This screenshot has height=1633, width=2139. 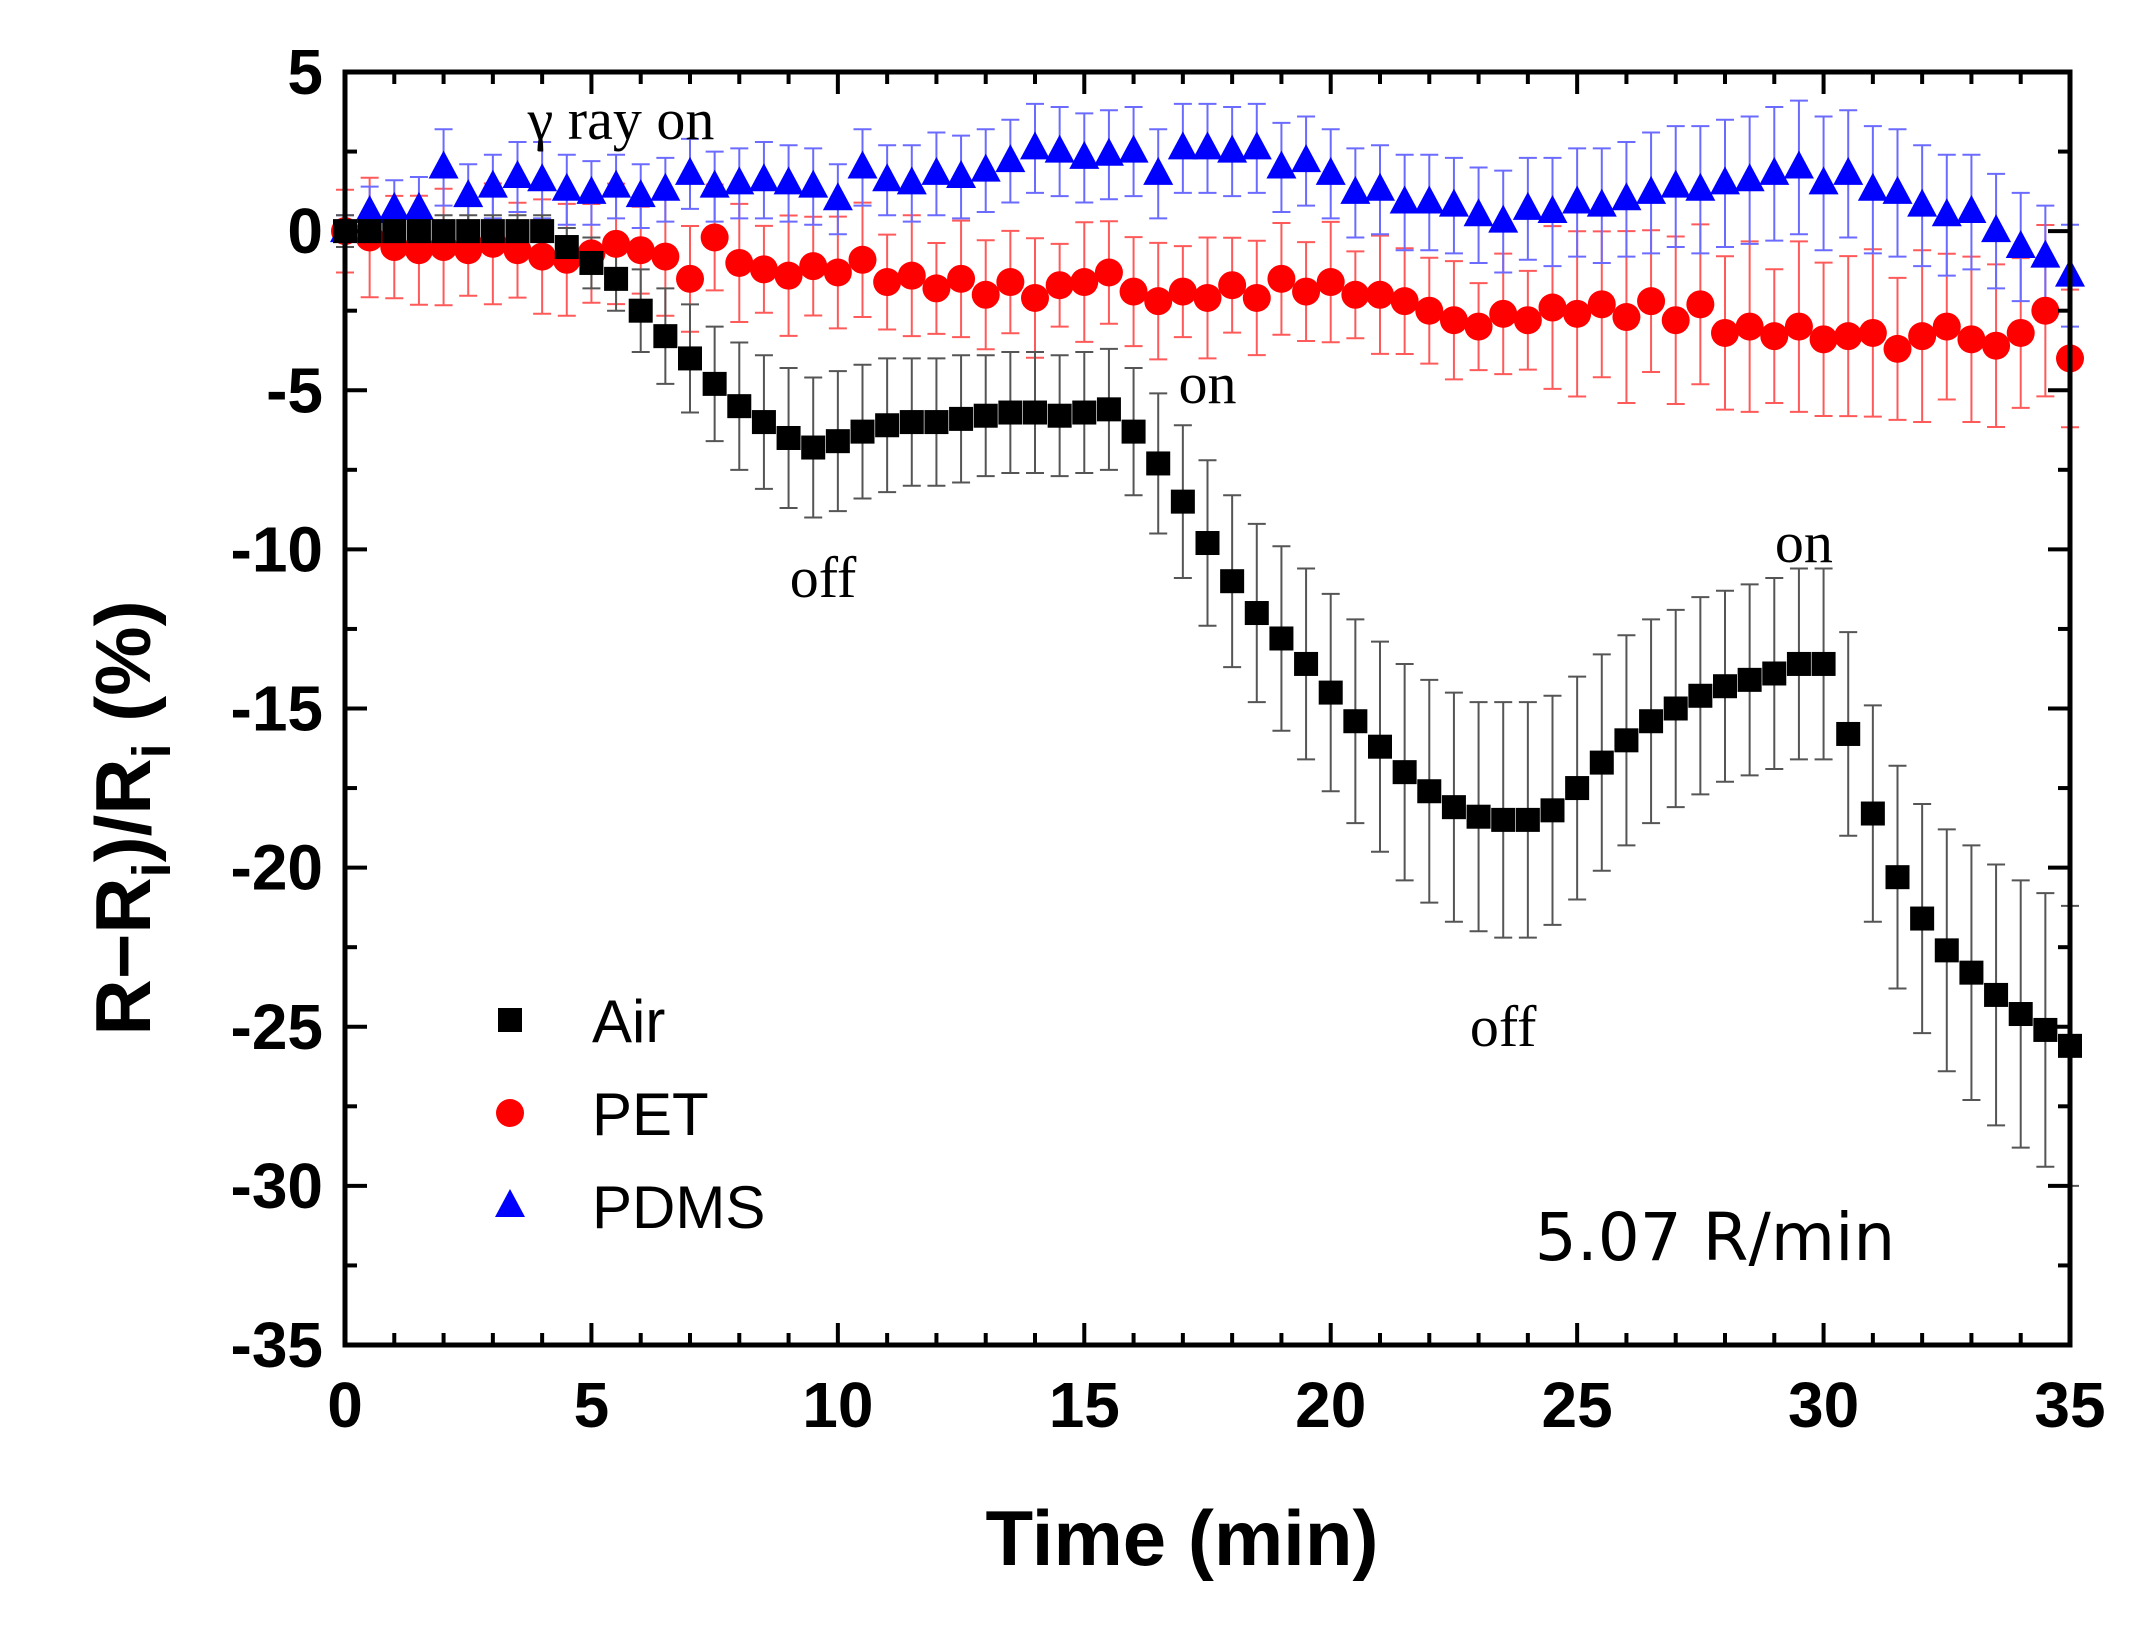 What do you see at coordinates (277, 549) in the screenshot?
I see `y-tick-label: -10` at bounding box center [277, 549].